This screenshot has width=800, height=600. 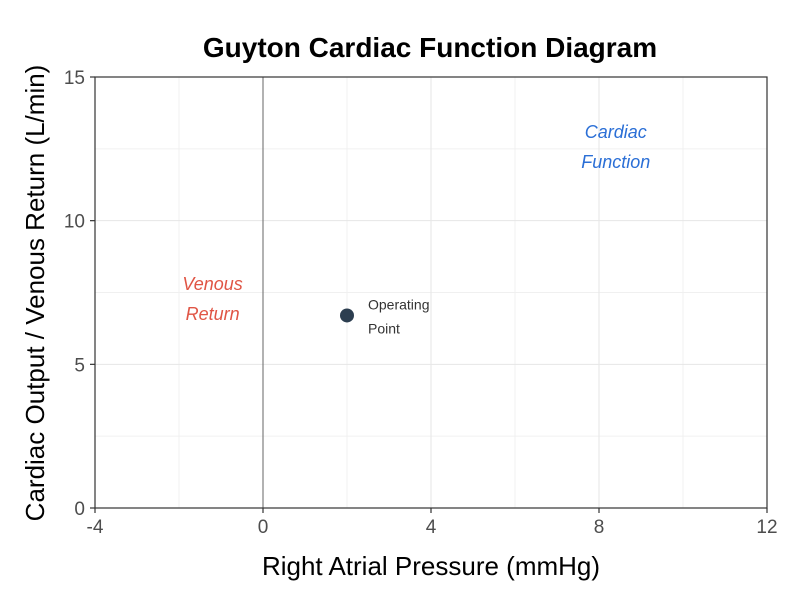 I want to click on annotation-text: Function, so click(x=615, y=162).